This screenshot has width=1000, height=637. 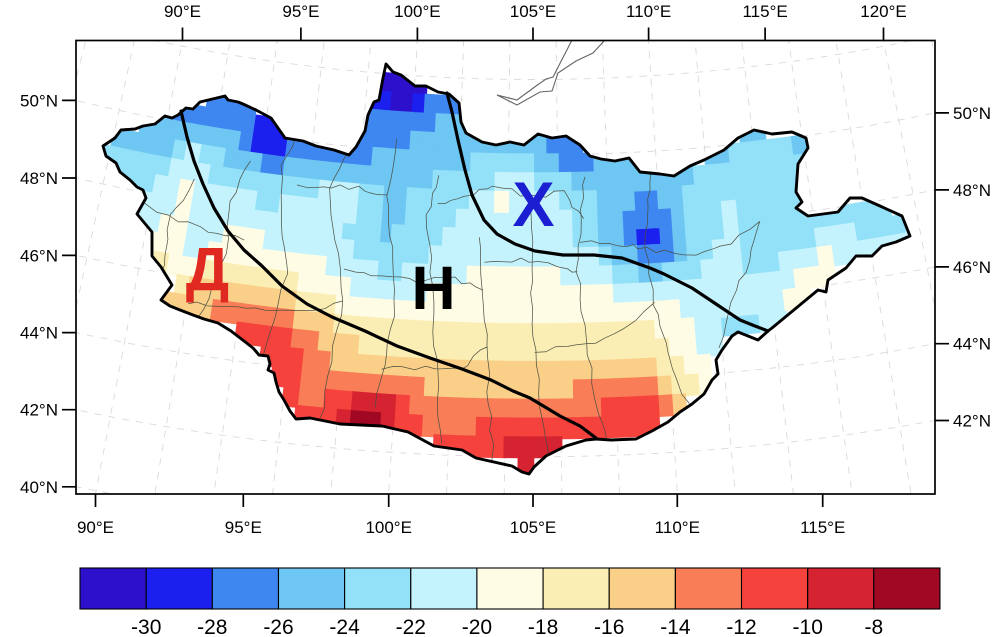 I want to click on svg-text: -10, so click(x=808, y=626).